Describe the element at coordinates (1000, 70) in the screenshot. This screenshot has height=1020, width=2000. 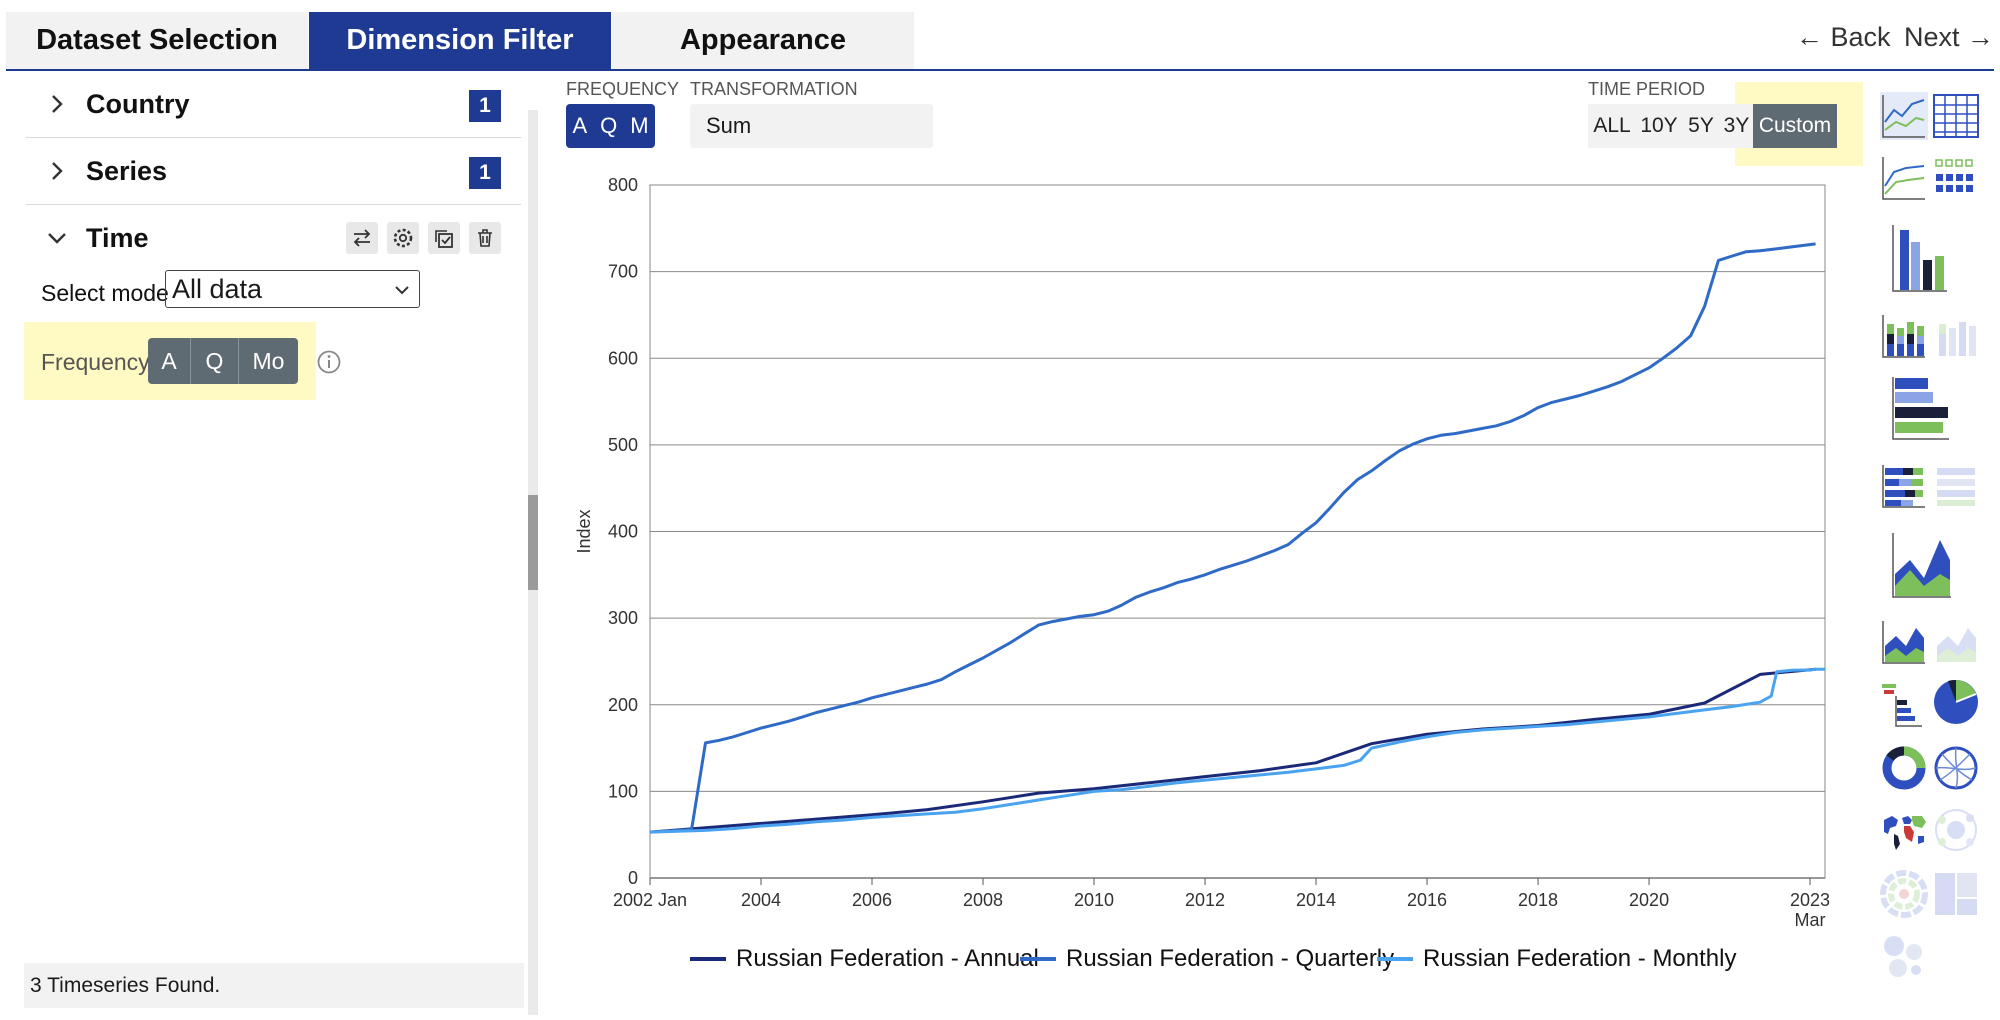
I see `tab-underline` at that location.